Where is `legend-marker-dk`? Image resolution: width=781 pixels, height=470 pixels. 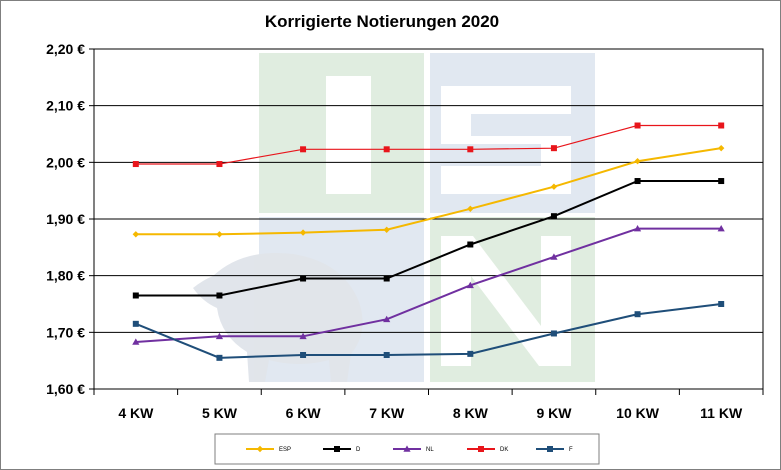
legend-marker-dk is located at coordinates (481, 449).